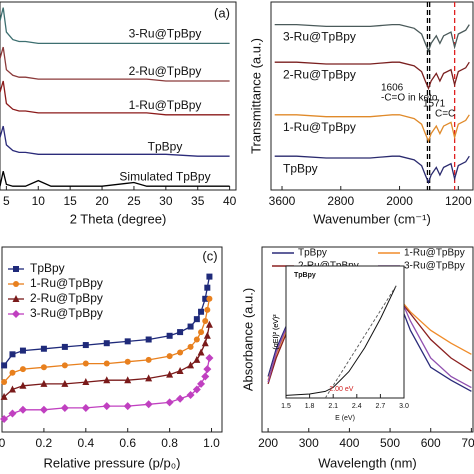 The image size is (474, 474). What do you see at coordinates (310, 406) in the screenshot?
I see `x-tick-label: 1.8` at bounding box center [310, 406].